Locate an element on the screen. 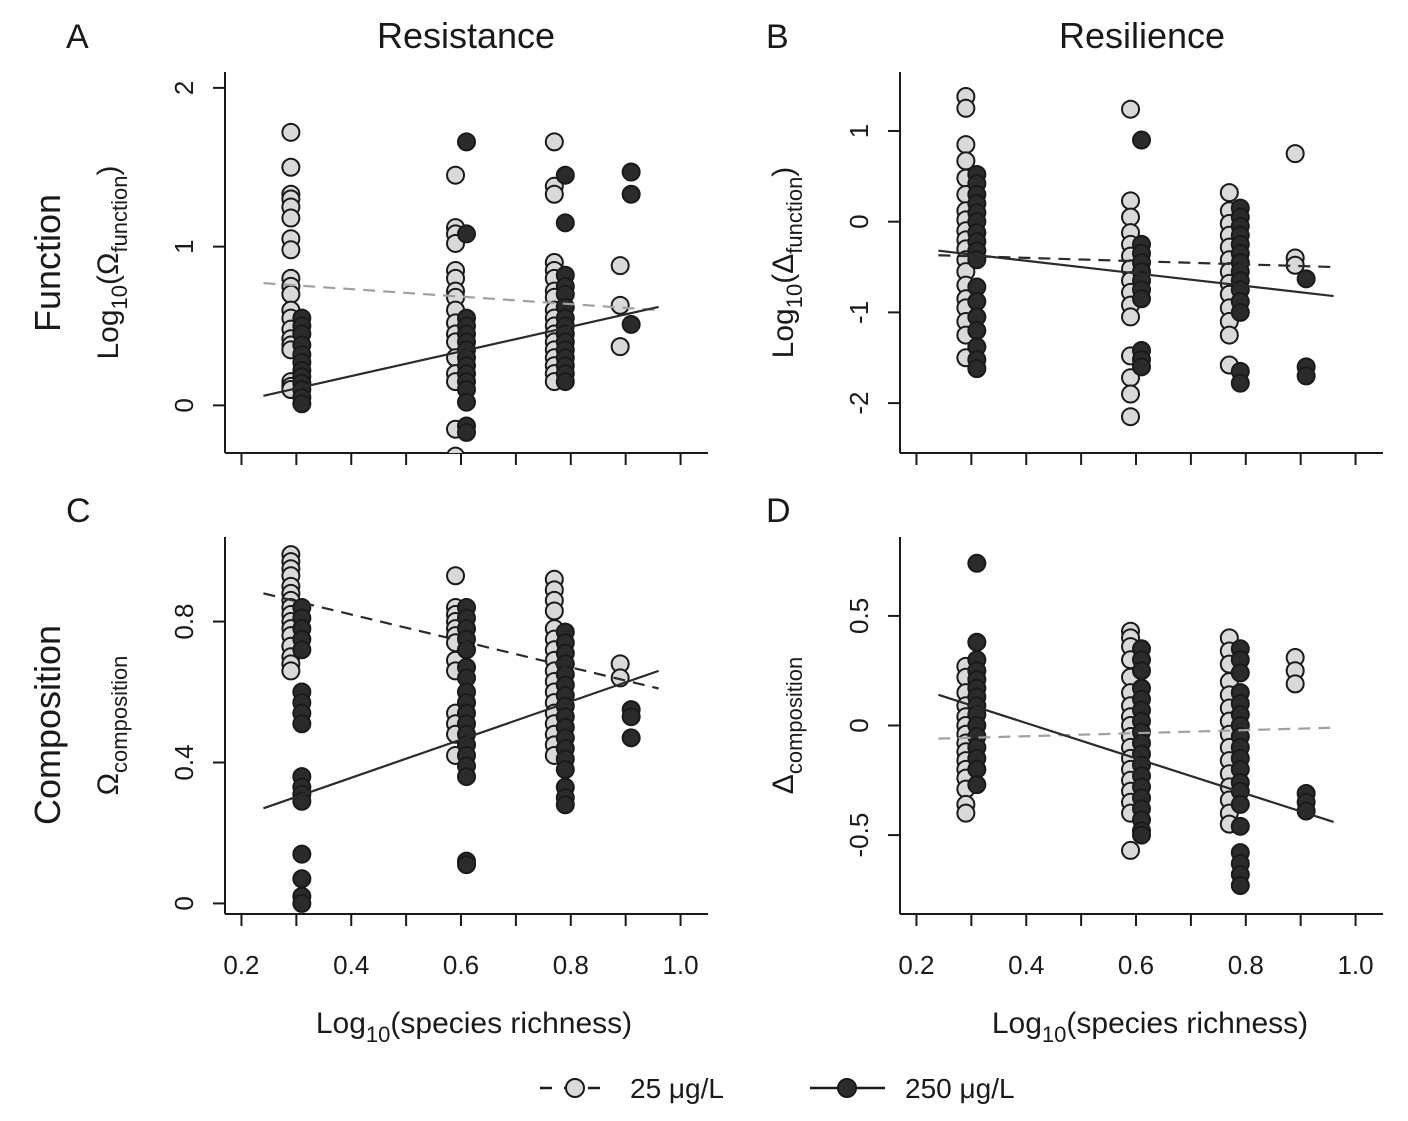 This screenshot has height=1121, width=1408. x-axis-title-left: Log10(species richness) is located at coordinates (474, 1027).